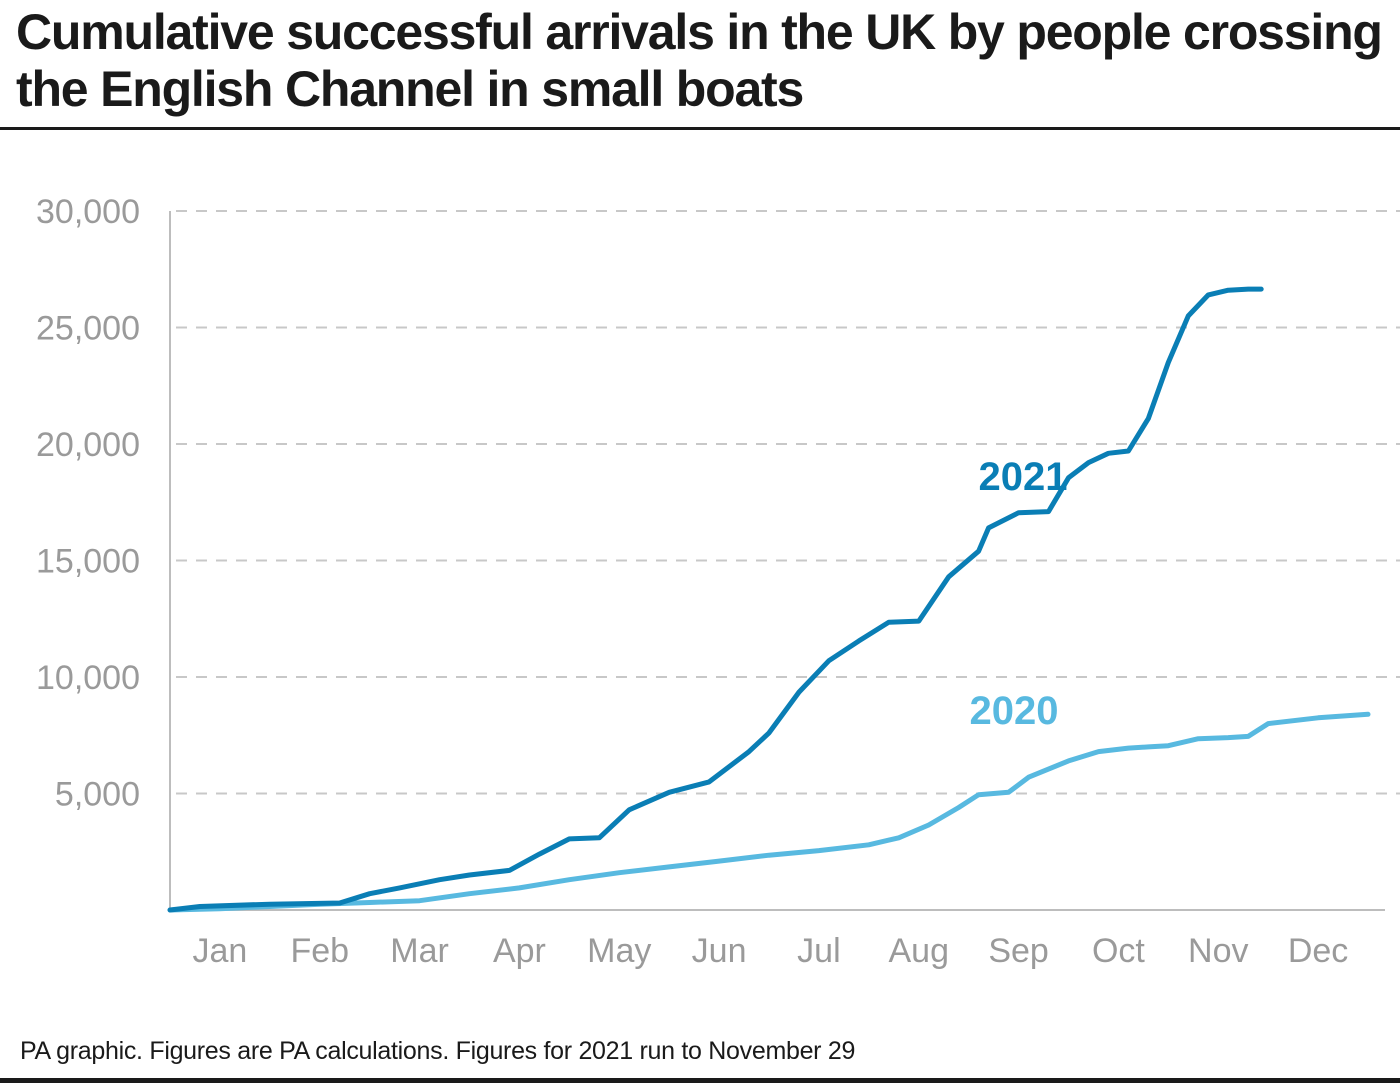  What do you see at coordinates (319, 951) in the screenshot?
I see `x-tick-label: Feb` at bounding box center [319, 951].